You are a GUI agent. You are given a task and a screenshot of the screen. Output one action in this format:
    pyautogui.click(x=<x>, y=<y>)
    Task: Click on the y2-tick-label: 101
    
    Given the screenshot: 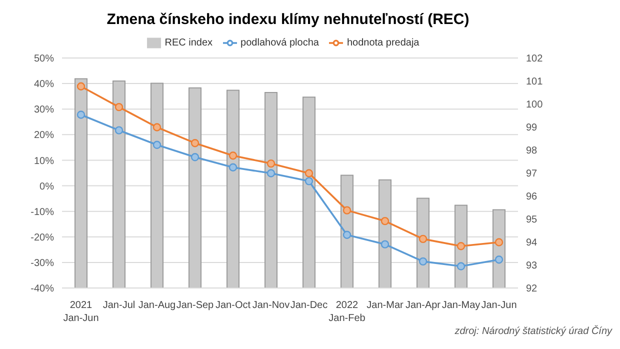 What is the action you would take?
    pyautogui.click(x=535, y=82)
    